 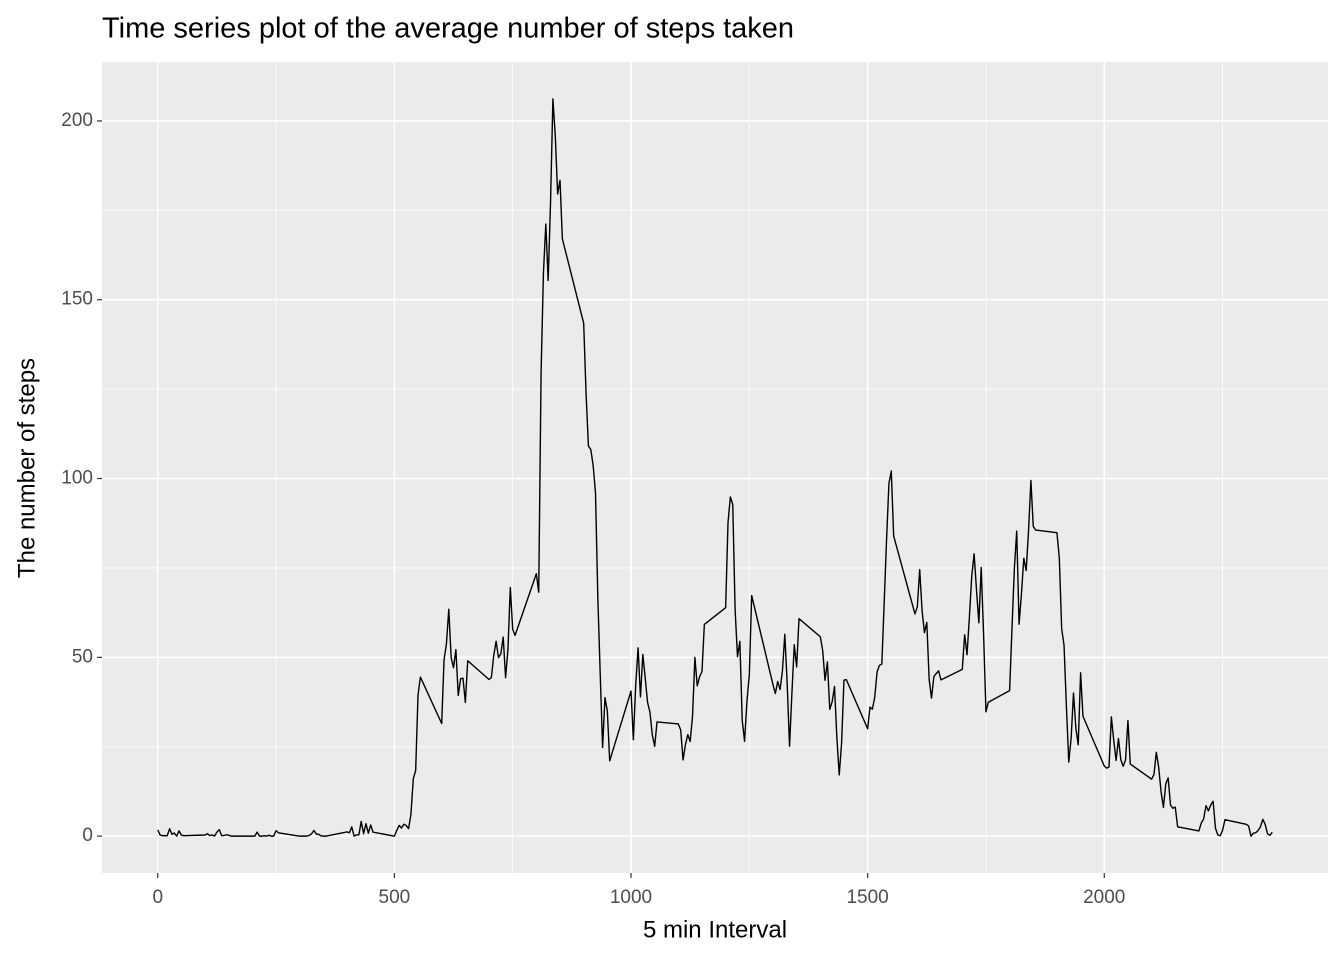 What do you see at coordinates (77, 120) in the screenshot?
I see `y-tick-label: 200` at bounding box center [77, 120].